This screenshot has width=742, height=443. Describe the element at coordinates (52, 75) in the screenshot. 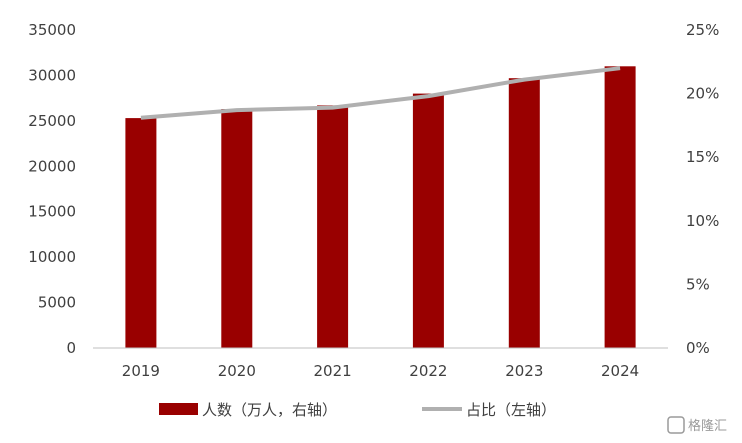

I see `left-axis-tick: 30000` at that location.